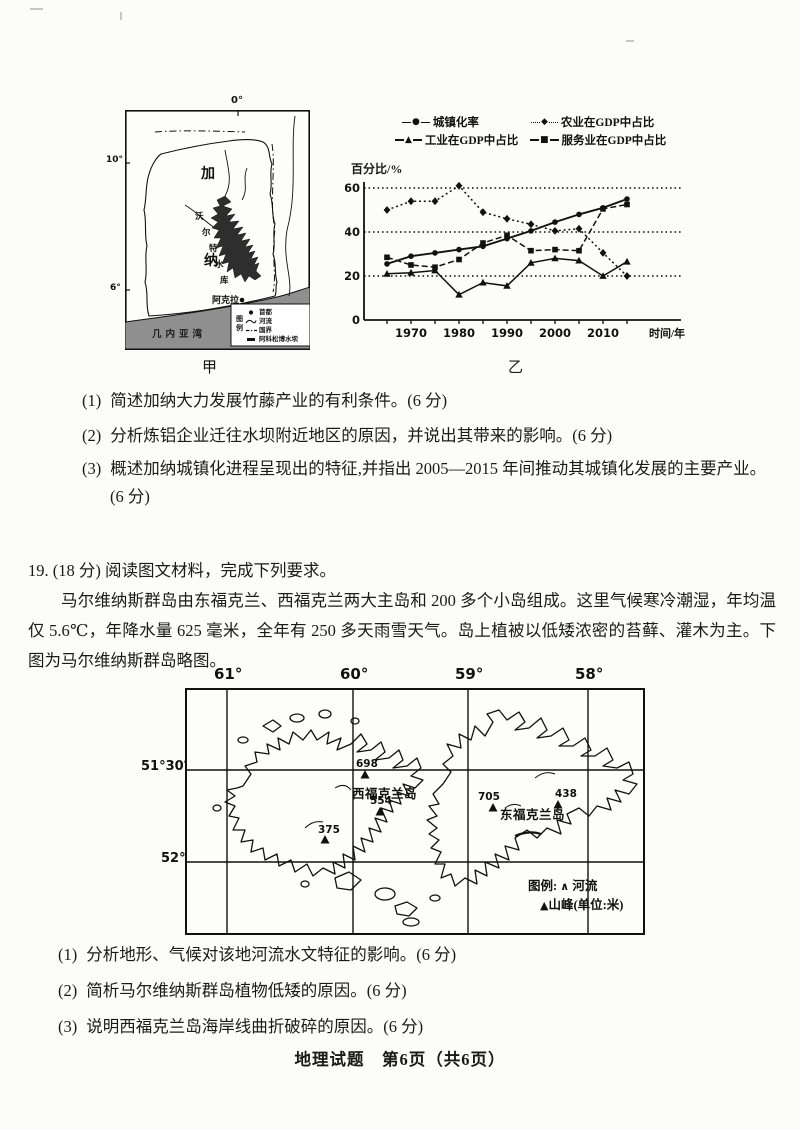  Describe the element at coordinates (347, 435) in the screenshot. I see `question-line: (2) 分析炼铝企业迁往水坝附近地区的原因，并说出其带来的影响。(6 分)` at that location.